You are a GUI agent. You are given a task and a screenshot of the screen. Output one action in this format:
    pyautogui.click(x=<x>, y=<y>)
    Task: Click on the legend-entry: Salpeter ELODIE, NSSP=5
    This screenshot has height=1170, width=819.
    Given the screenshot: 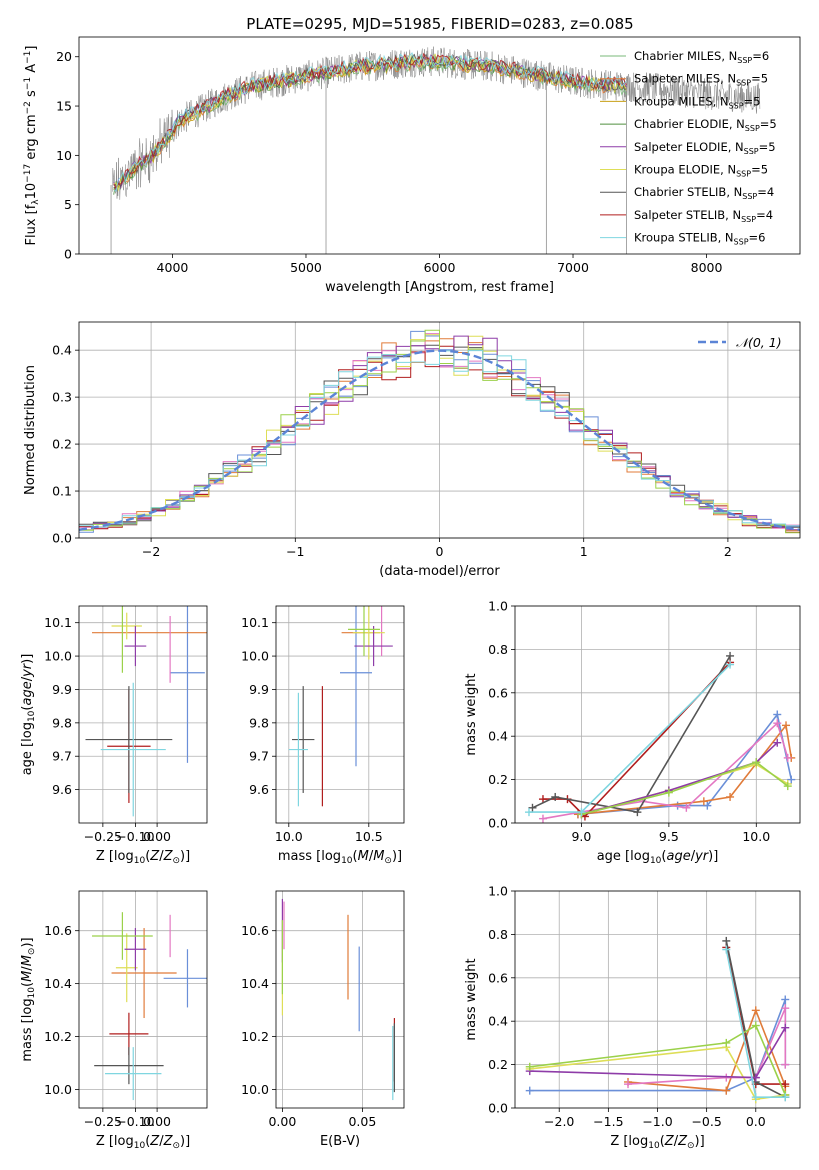 What is the action you would take?
    pyautogui.click(x=705, y=148)
    